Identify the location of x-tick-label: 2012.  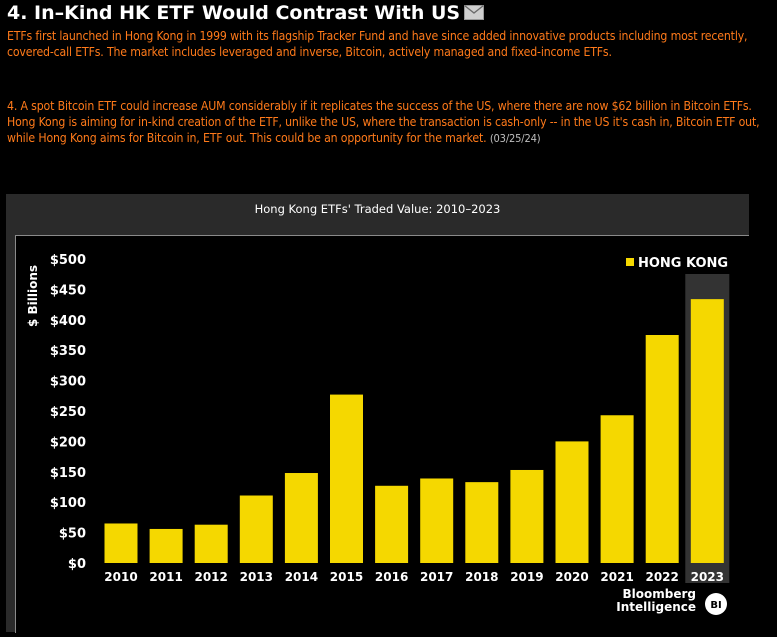
(210, 577).